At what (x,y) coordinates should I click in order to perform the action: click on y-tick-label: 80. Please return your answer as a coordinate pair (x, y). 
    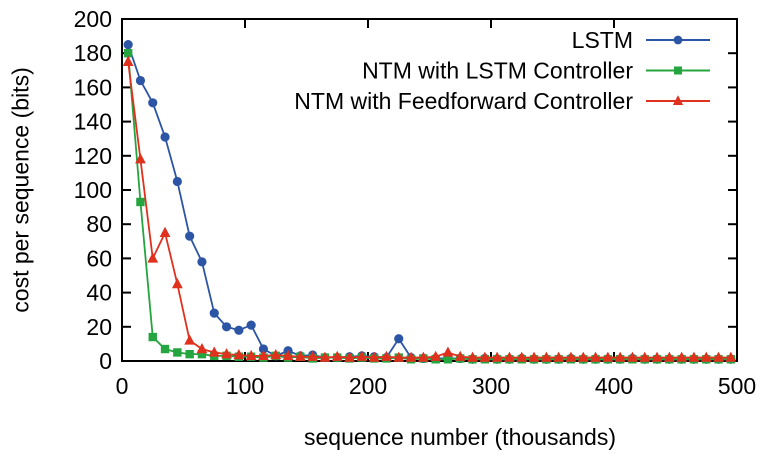
    Looking at the image, I should click on (99, 224).